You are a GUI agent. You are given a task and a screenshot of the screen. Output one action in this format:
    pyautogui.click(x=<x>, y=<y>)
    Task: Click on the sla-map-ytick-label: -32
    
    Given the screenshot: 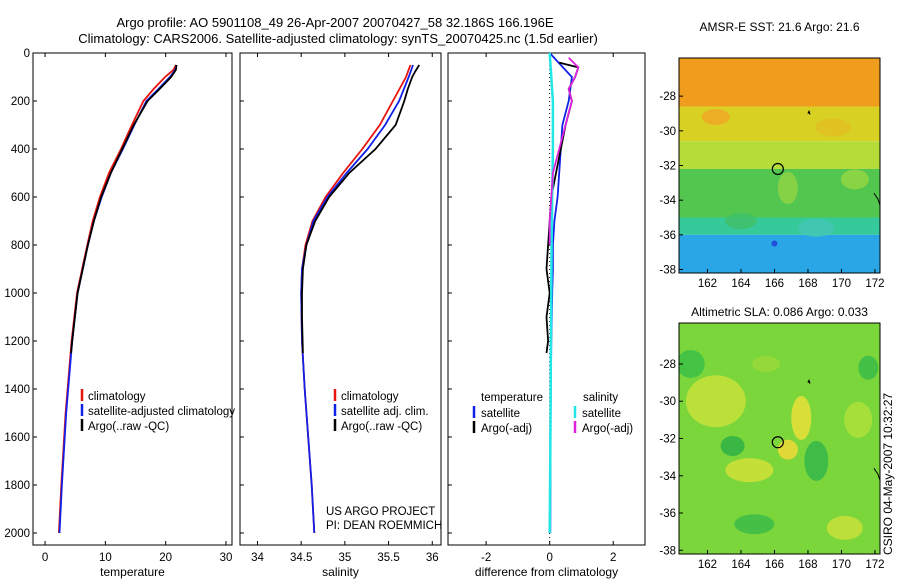 What is the action you would take?
    pyautogui.click(x=667, y=440)
    